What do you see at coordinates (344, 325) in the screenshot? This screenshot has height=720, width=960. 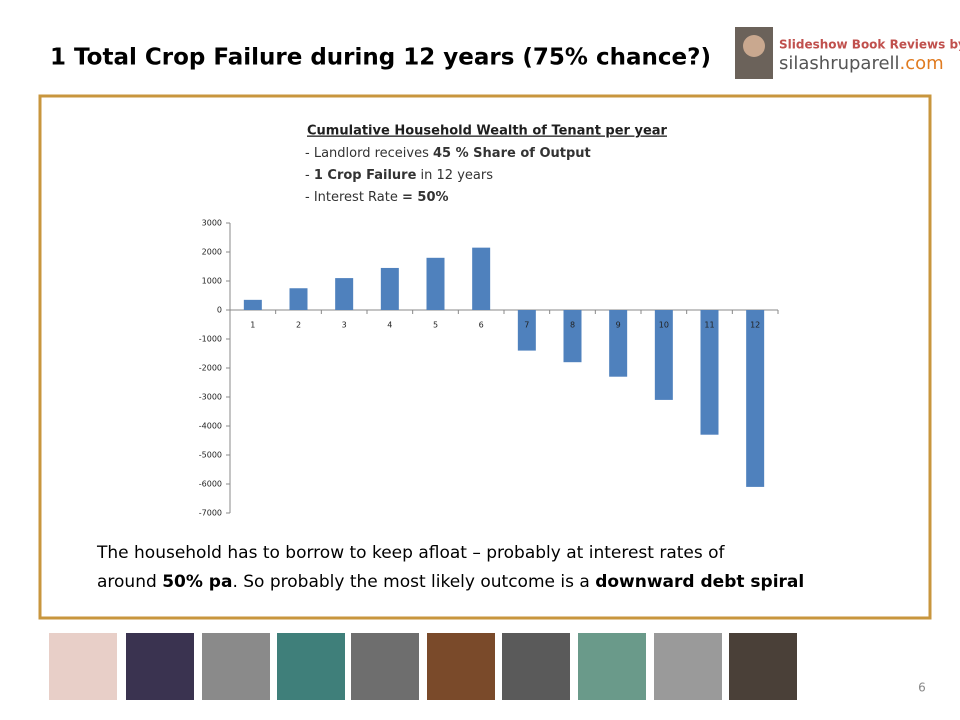 I see `x-tick-label: 3` at bounding box center [344, 325].